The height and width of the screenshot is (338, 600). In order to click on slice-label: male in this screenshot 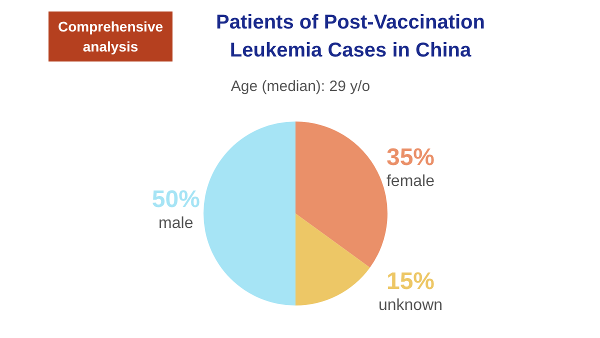, I will do `click(176, 223)`.